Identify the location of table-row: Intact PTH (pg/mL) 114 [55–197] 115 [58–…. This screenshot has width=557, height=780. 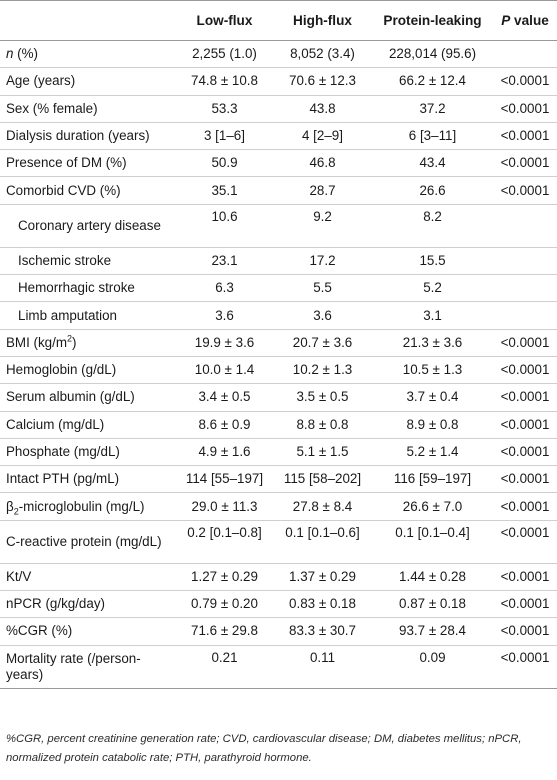
(278, 479).